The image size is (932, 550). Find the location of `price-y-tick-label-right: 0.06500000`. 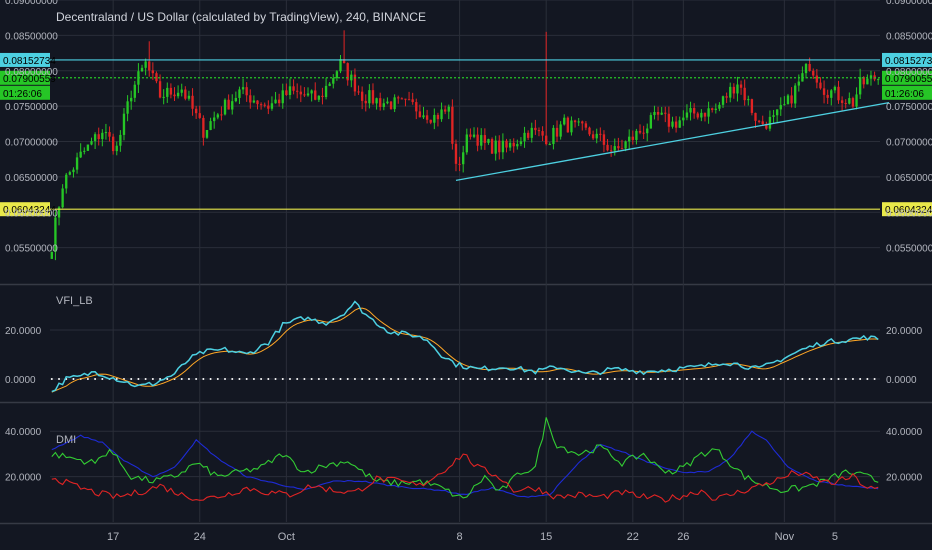

price-y-tick-label-right: 0.06500000 is located at coordinates (909, 178).